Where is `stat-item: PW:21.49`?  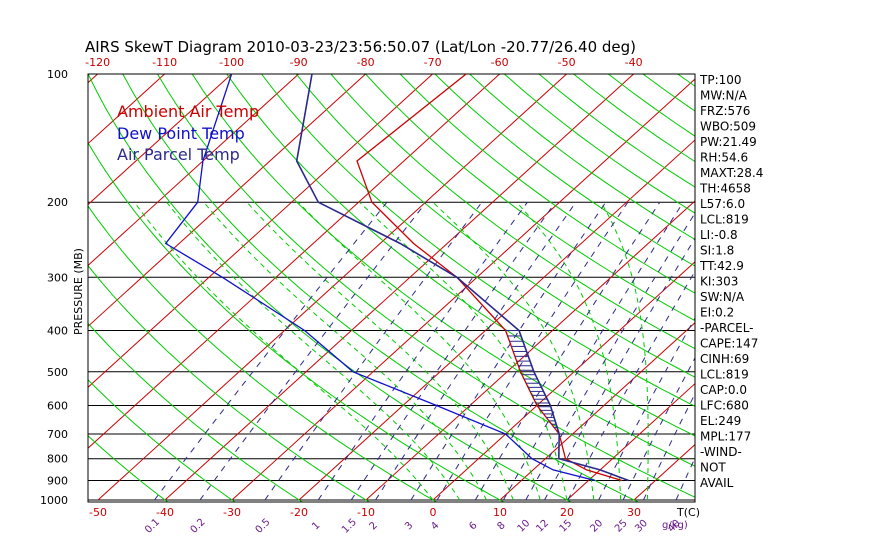
stat-item: PW:21.49 is located at coordinates (728, 142).